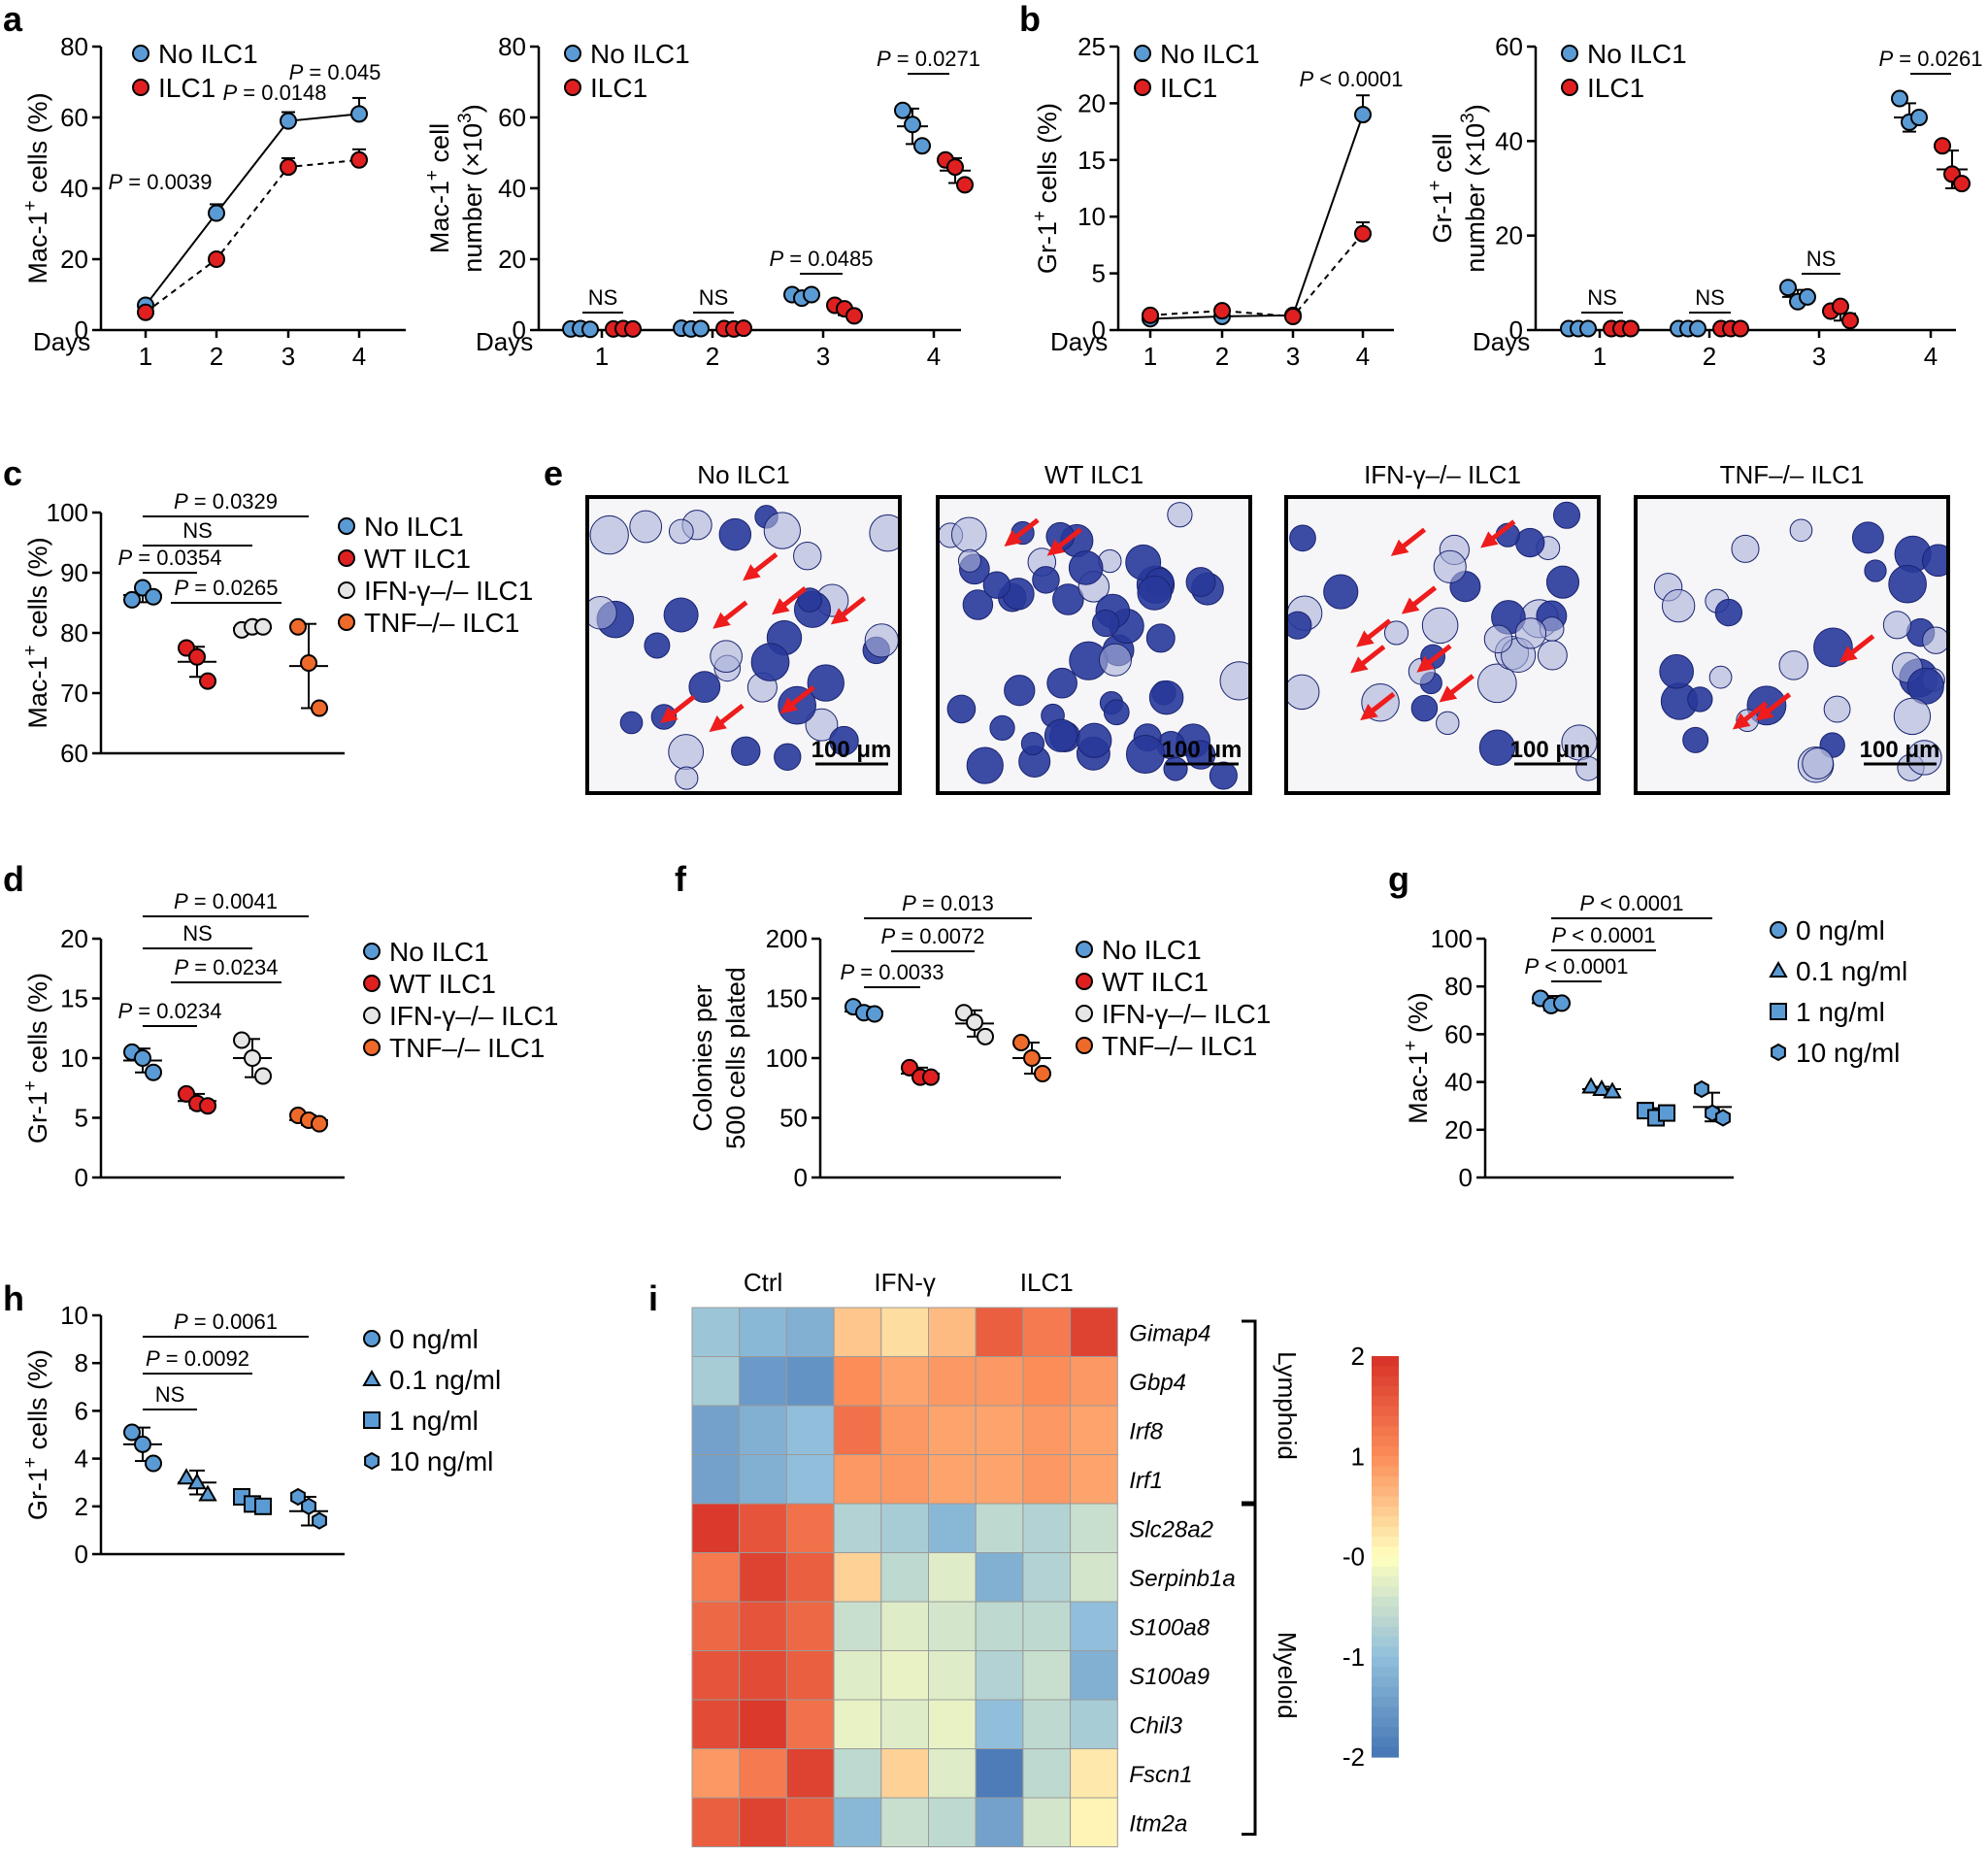  What do you see at coordinates (1293, 316) in the screenshot?
I see `b-left-point` at bounding box center [1293, 316].